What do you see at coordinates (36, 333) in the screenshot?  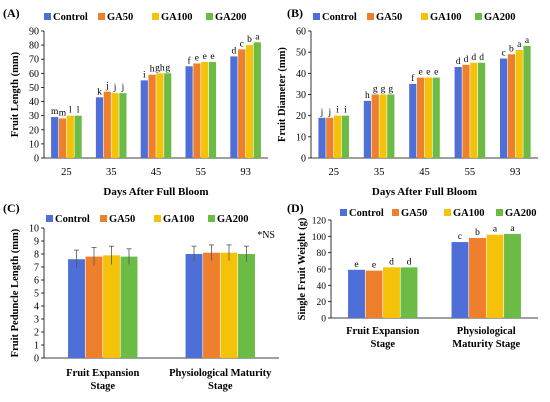 I see `y-tick-label: 2` at bounding box center [36, 333].